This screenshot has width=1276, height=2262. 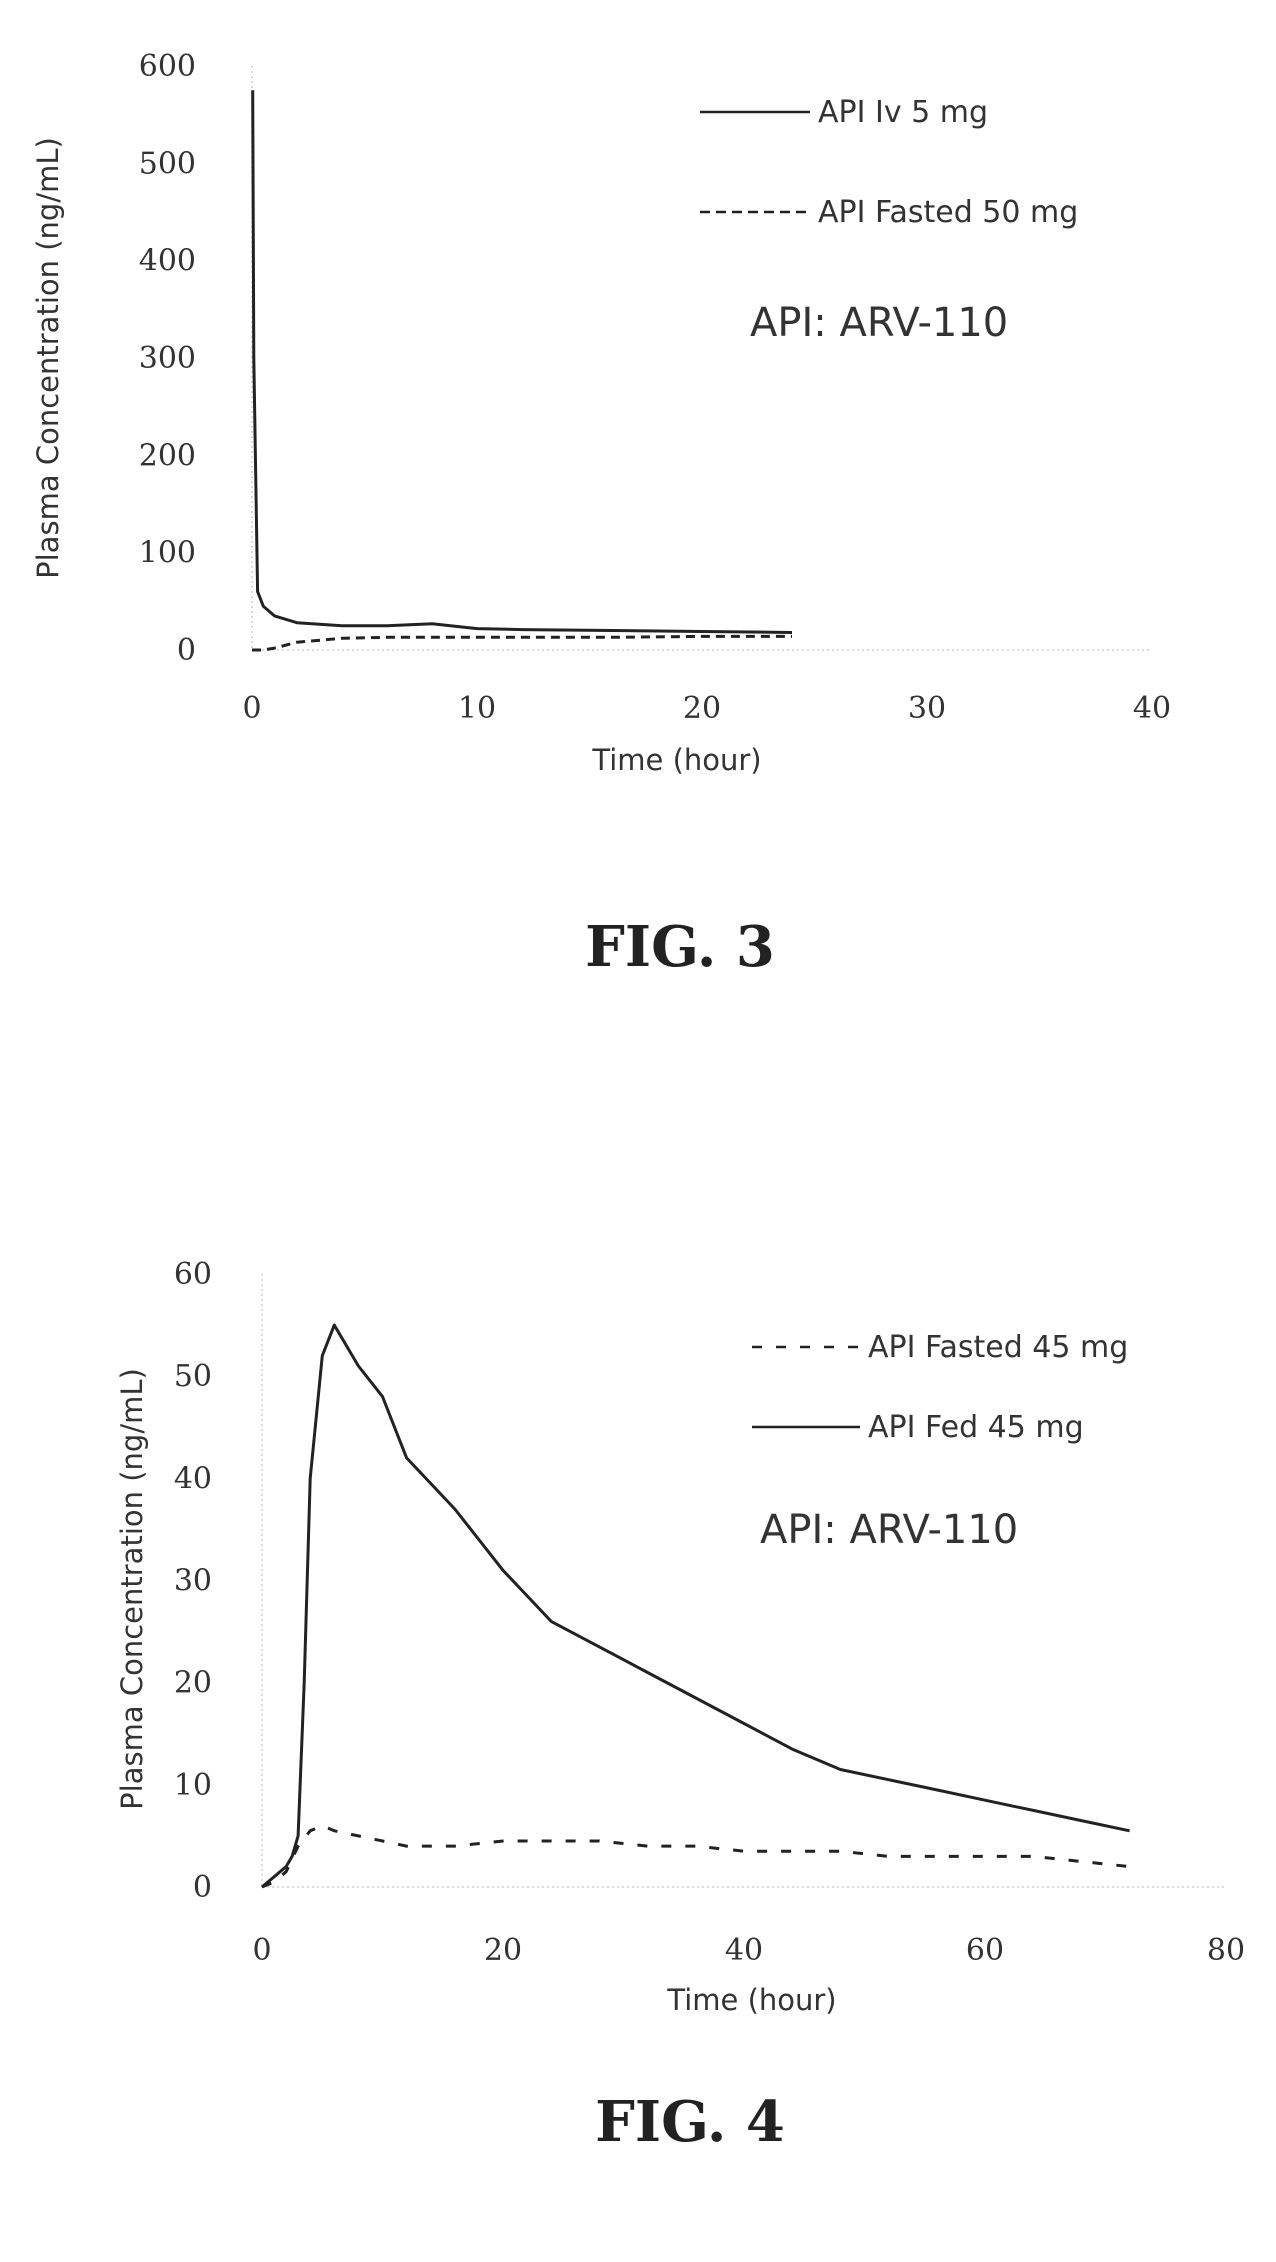 I want to click on legend-label-series-0: API Fasted 45 mg, so click(x=998, y=1347).